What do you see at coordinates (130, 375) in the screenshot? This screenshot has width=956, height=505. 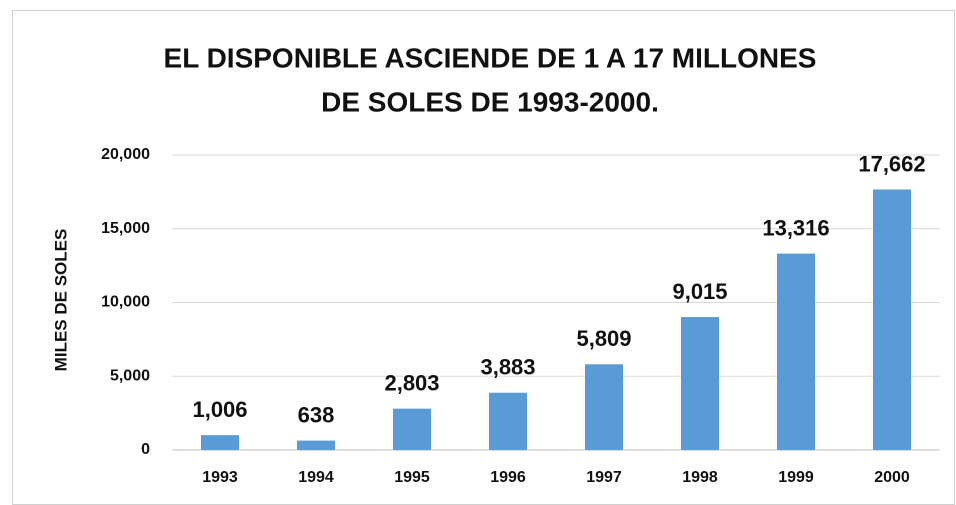 I see `y-tick-label: 5,000` at bounding box center [130, 375].